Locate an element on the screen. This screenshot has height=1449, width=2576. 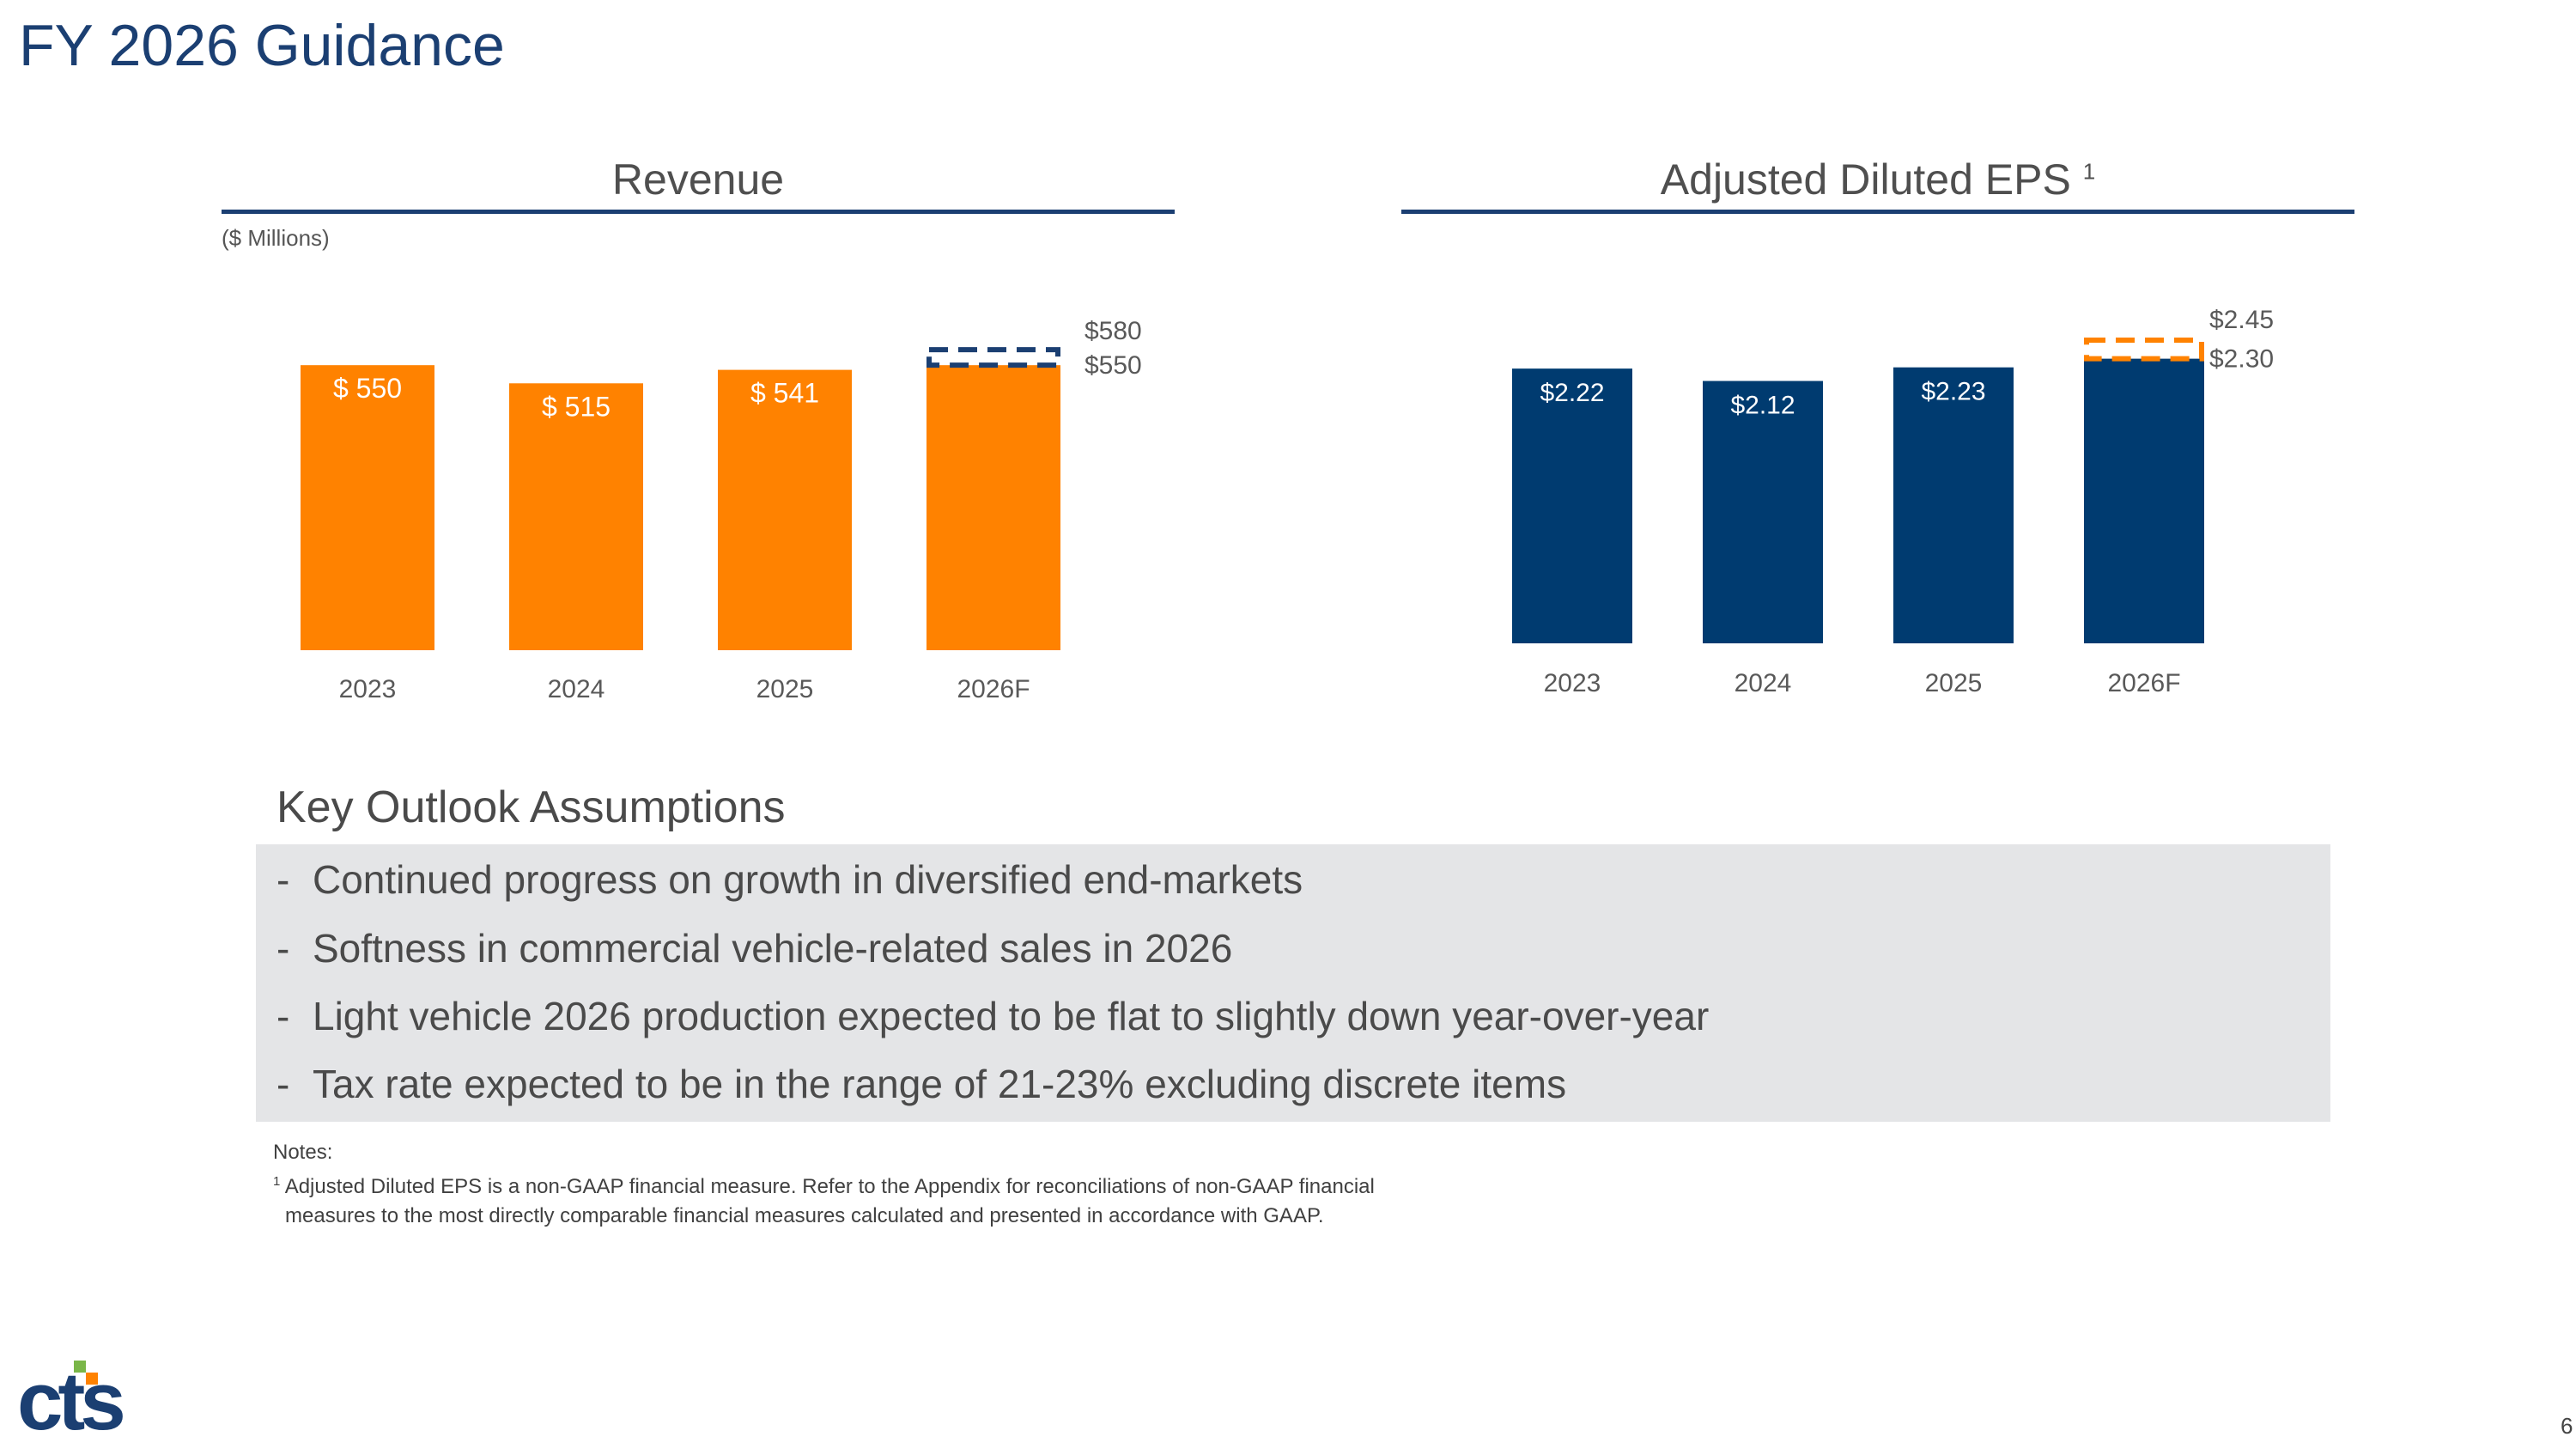
logo-text: cts is located at coordinates (70, 1397).